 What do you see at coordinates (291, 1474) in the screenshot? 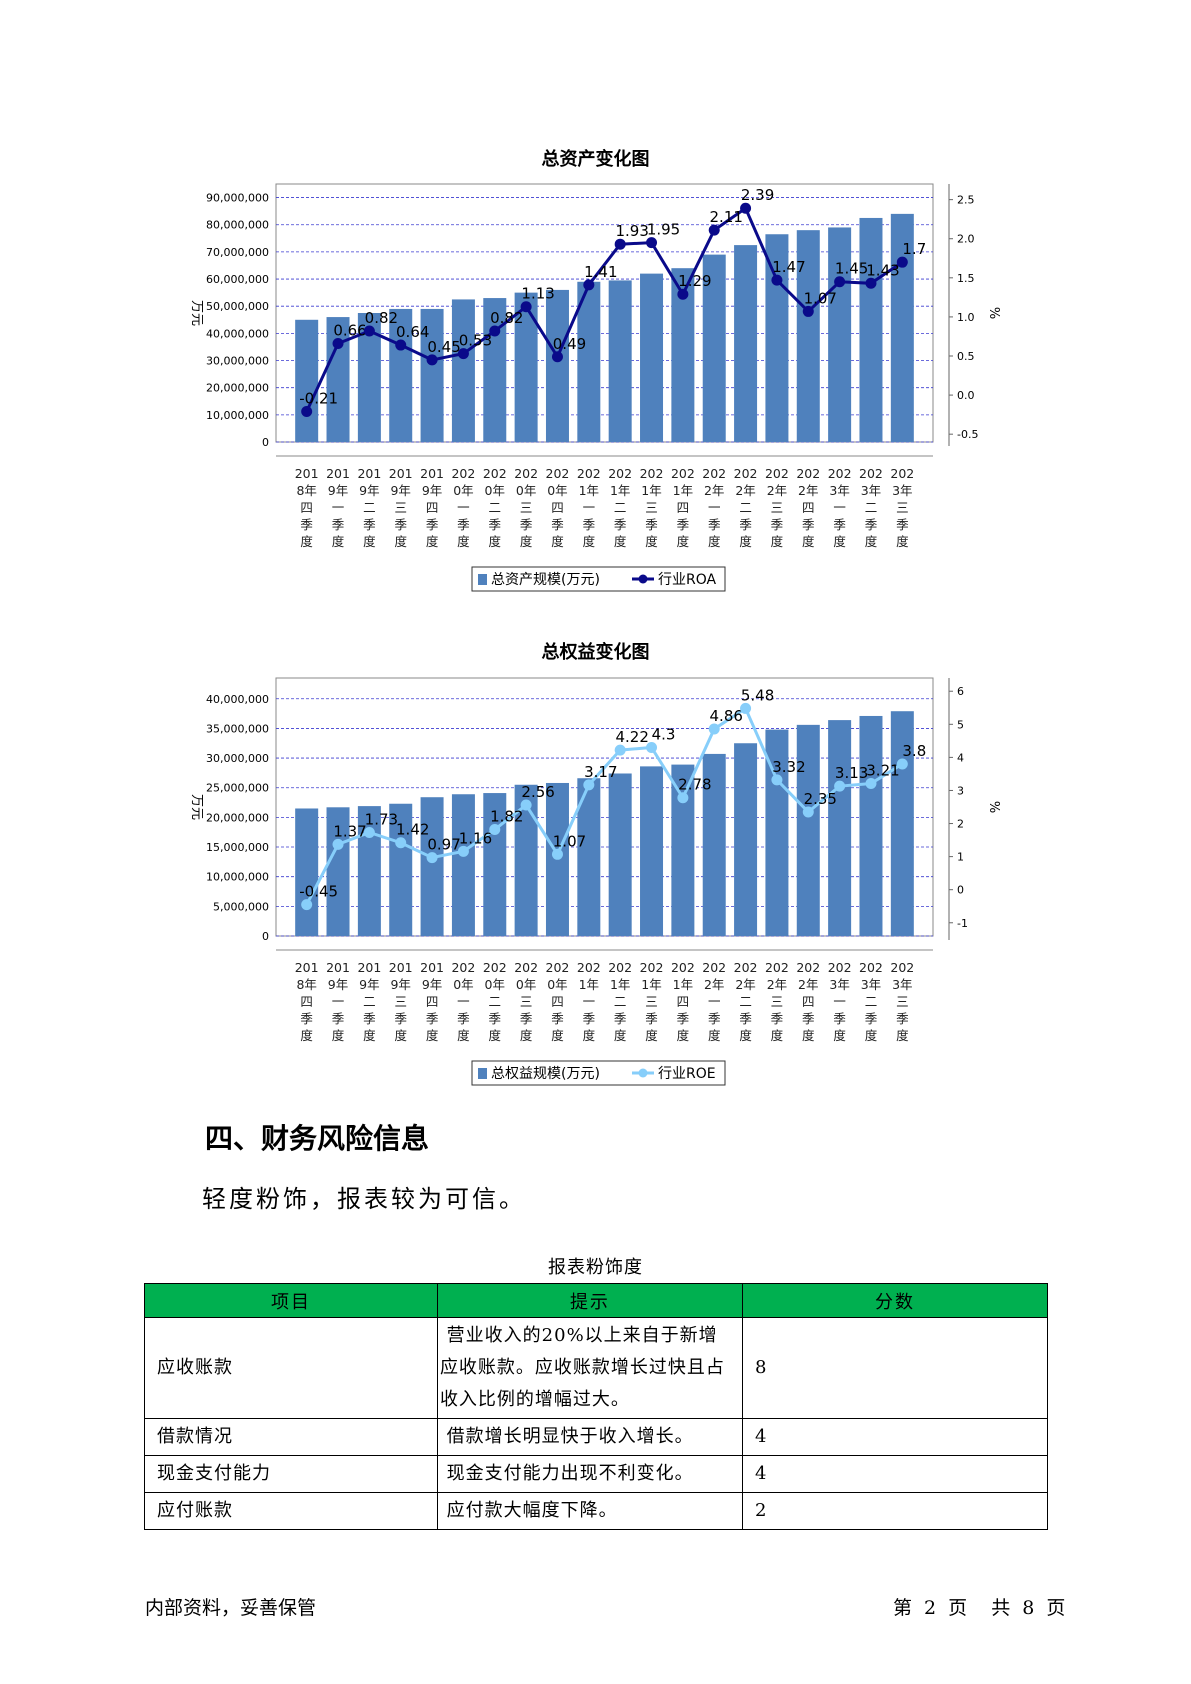
I see `row-item: 现金支付能力` at bounding box center [291, 1474].